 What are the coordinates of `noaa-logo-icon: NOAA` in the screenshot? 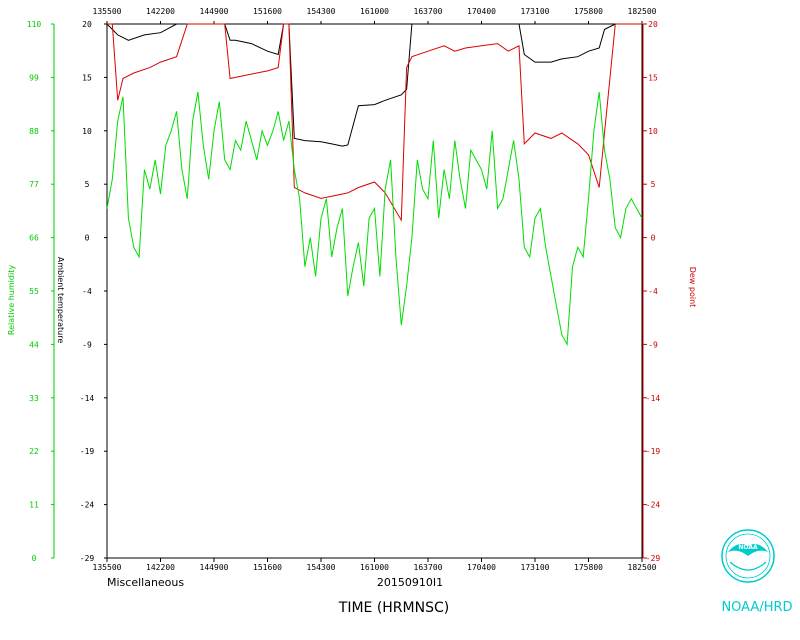 It's located at (748, 556).